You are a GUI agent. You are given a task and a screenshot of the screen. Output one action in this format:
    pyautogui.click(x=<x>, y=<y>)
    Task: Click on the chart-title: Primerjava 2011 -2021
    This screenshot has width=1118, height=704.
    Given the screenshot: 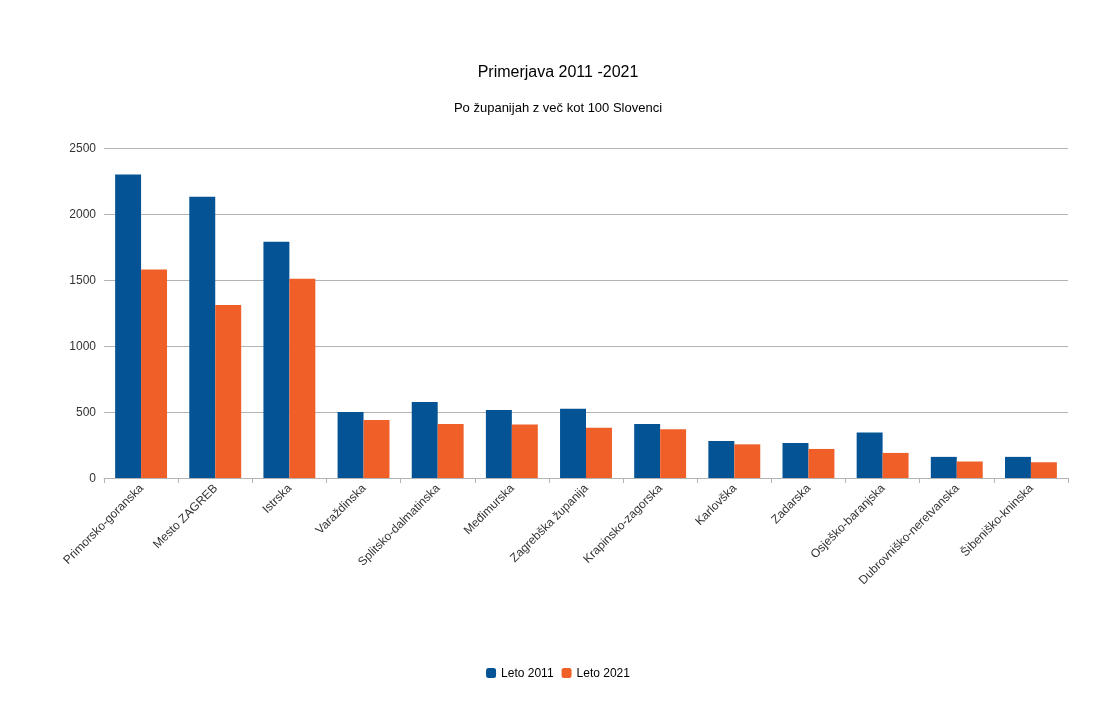 What is the action you would take?
    pyautogui.click(x=558, y=71)
    